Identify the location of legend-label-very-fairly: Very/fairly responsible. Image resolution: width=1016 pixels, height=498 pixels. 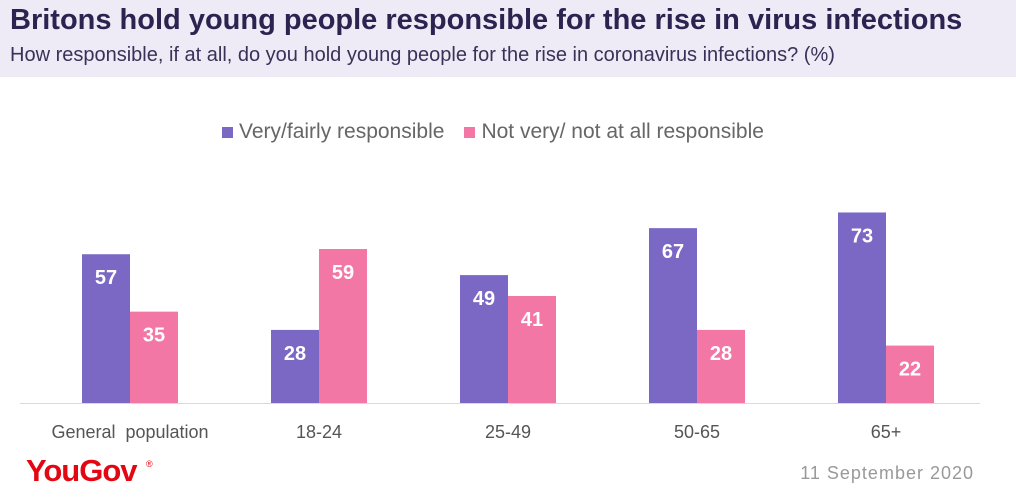
(342, 131).